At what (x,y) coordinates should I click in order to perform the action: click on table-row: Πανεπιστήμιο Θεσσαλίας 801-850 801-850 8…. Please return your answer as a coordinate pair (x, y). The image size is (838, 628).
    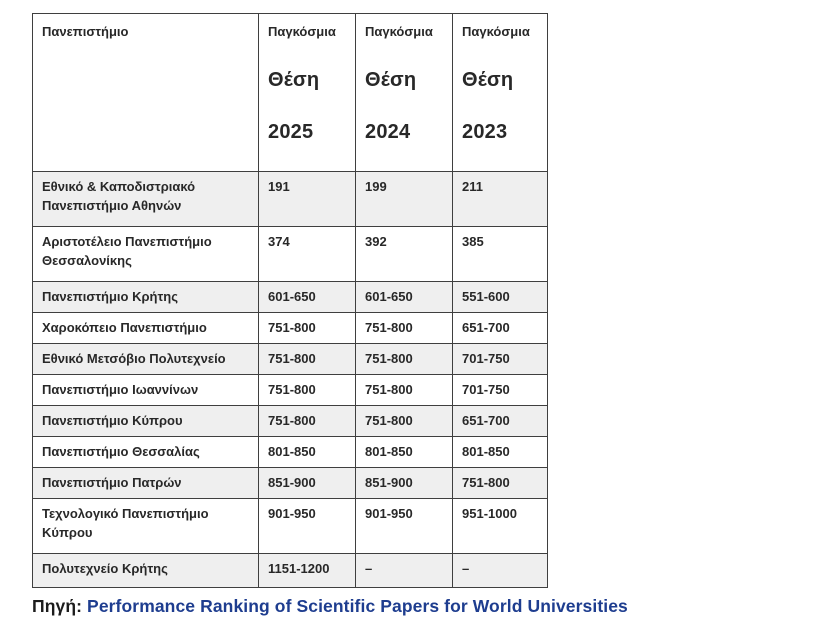
    Looking at the image, I should click on (290, 452).